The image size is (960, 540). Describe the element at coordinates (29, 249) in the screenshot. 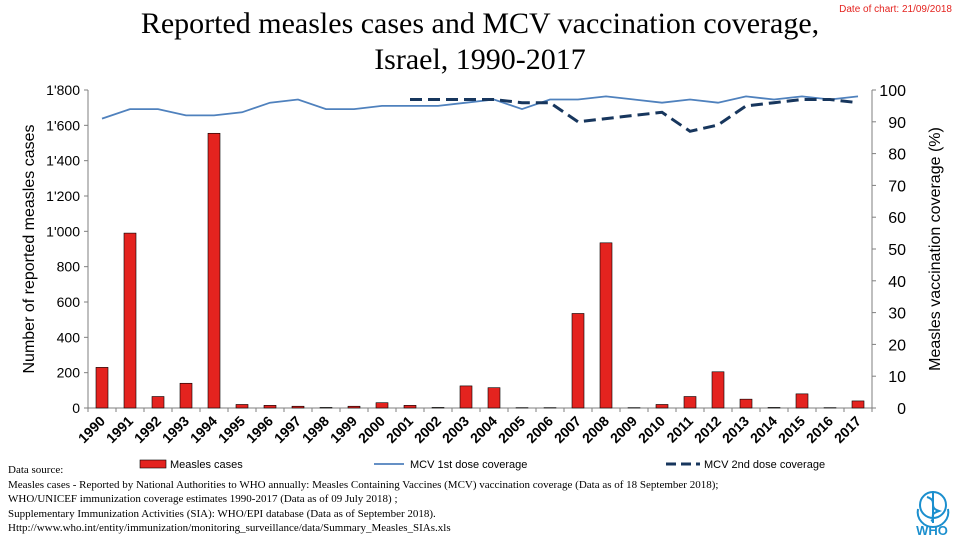

I see `y-left-axis-label: Number of reported measles cases` at that location.